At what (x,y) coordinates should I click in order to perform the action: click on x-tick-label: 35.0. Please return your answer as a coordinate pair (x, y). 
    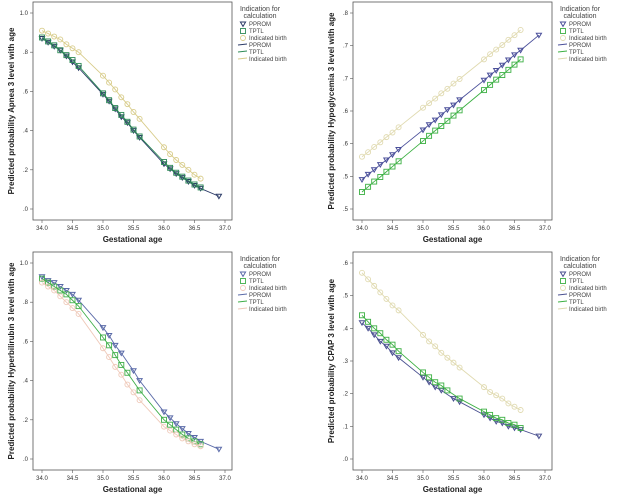
    Looking at the image, I should click on (103, 229).